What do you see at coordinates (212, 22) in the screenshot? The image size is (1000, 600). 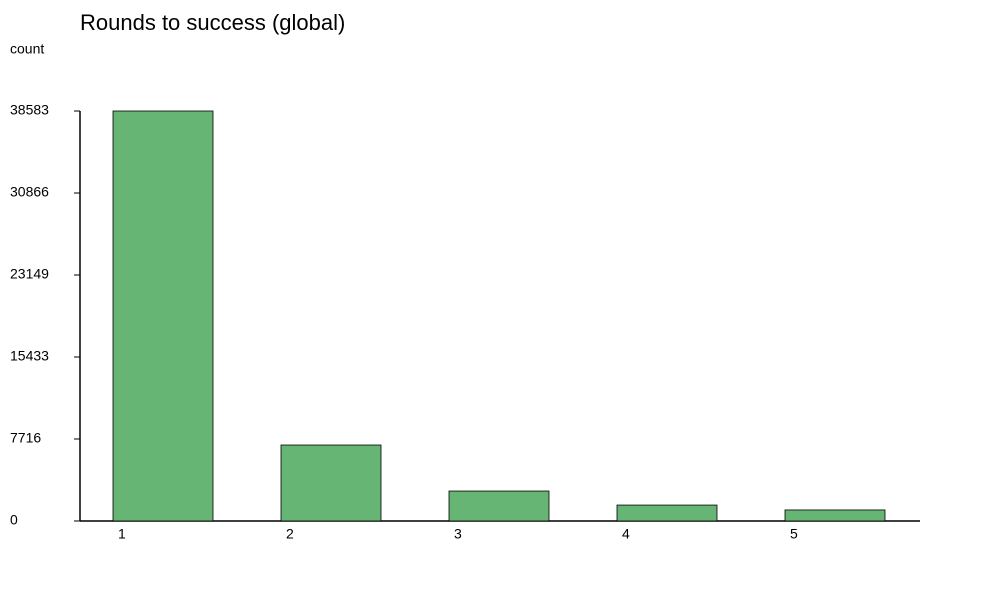 I see `chart-title: Rounds to success (global)` at bounding box center [212, 22].